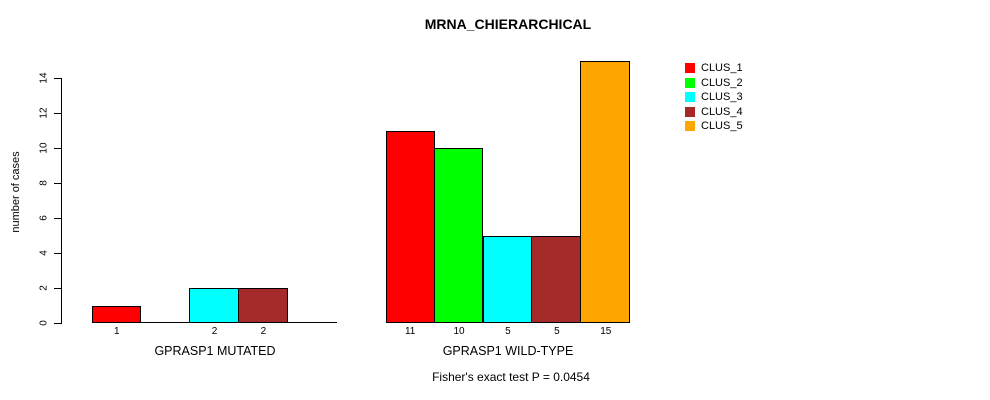 The image size is (990, 400). What do you see at coordinates (511, 377) in the screenshot?
I see `fisher-test-annotation: Fisher's exact test P = 0.0454` at bounding box center [511, 377].